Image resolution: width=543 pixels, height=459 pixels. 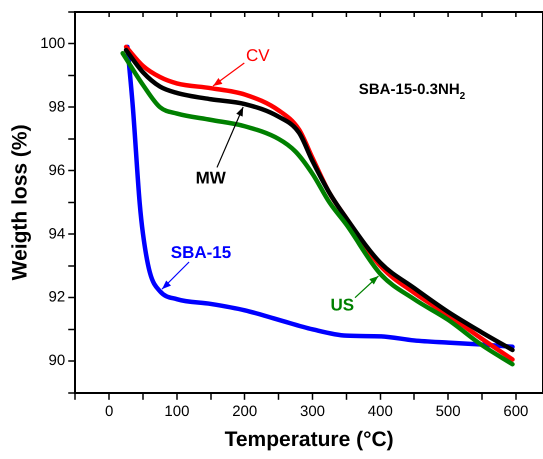 What do you see at coordinates (177, 411) in the screenshot?
I see `x-tick-label: 100` at bounding box center [177, 411].